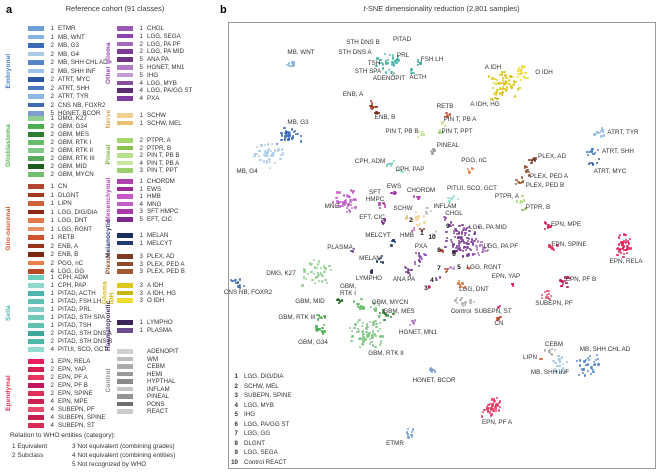 The image size is (663, 473). Describe the element at coordinates (160, 330) in the screenshot. I see `legend-item-label: PLASMA` at that location.